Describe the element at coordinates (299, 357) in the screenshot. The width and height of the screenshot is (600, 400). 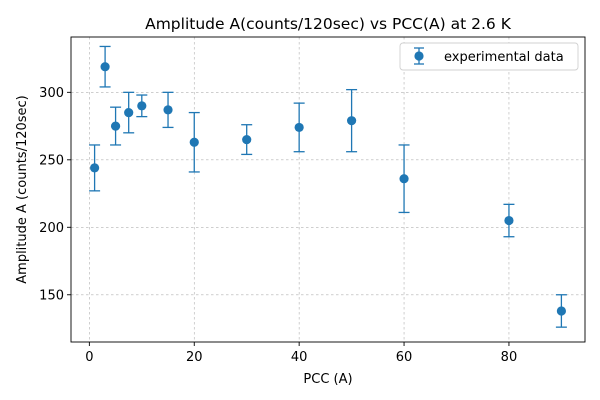
I see `x-tick-label: 40` at that location.